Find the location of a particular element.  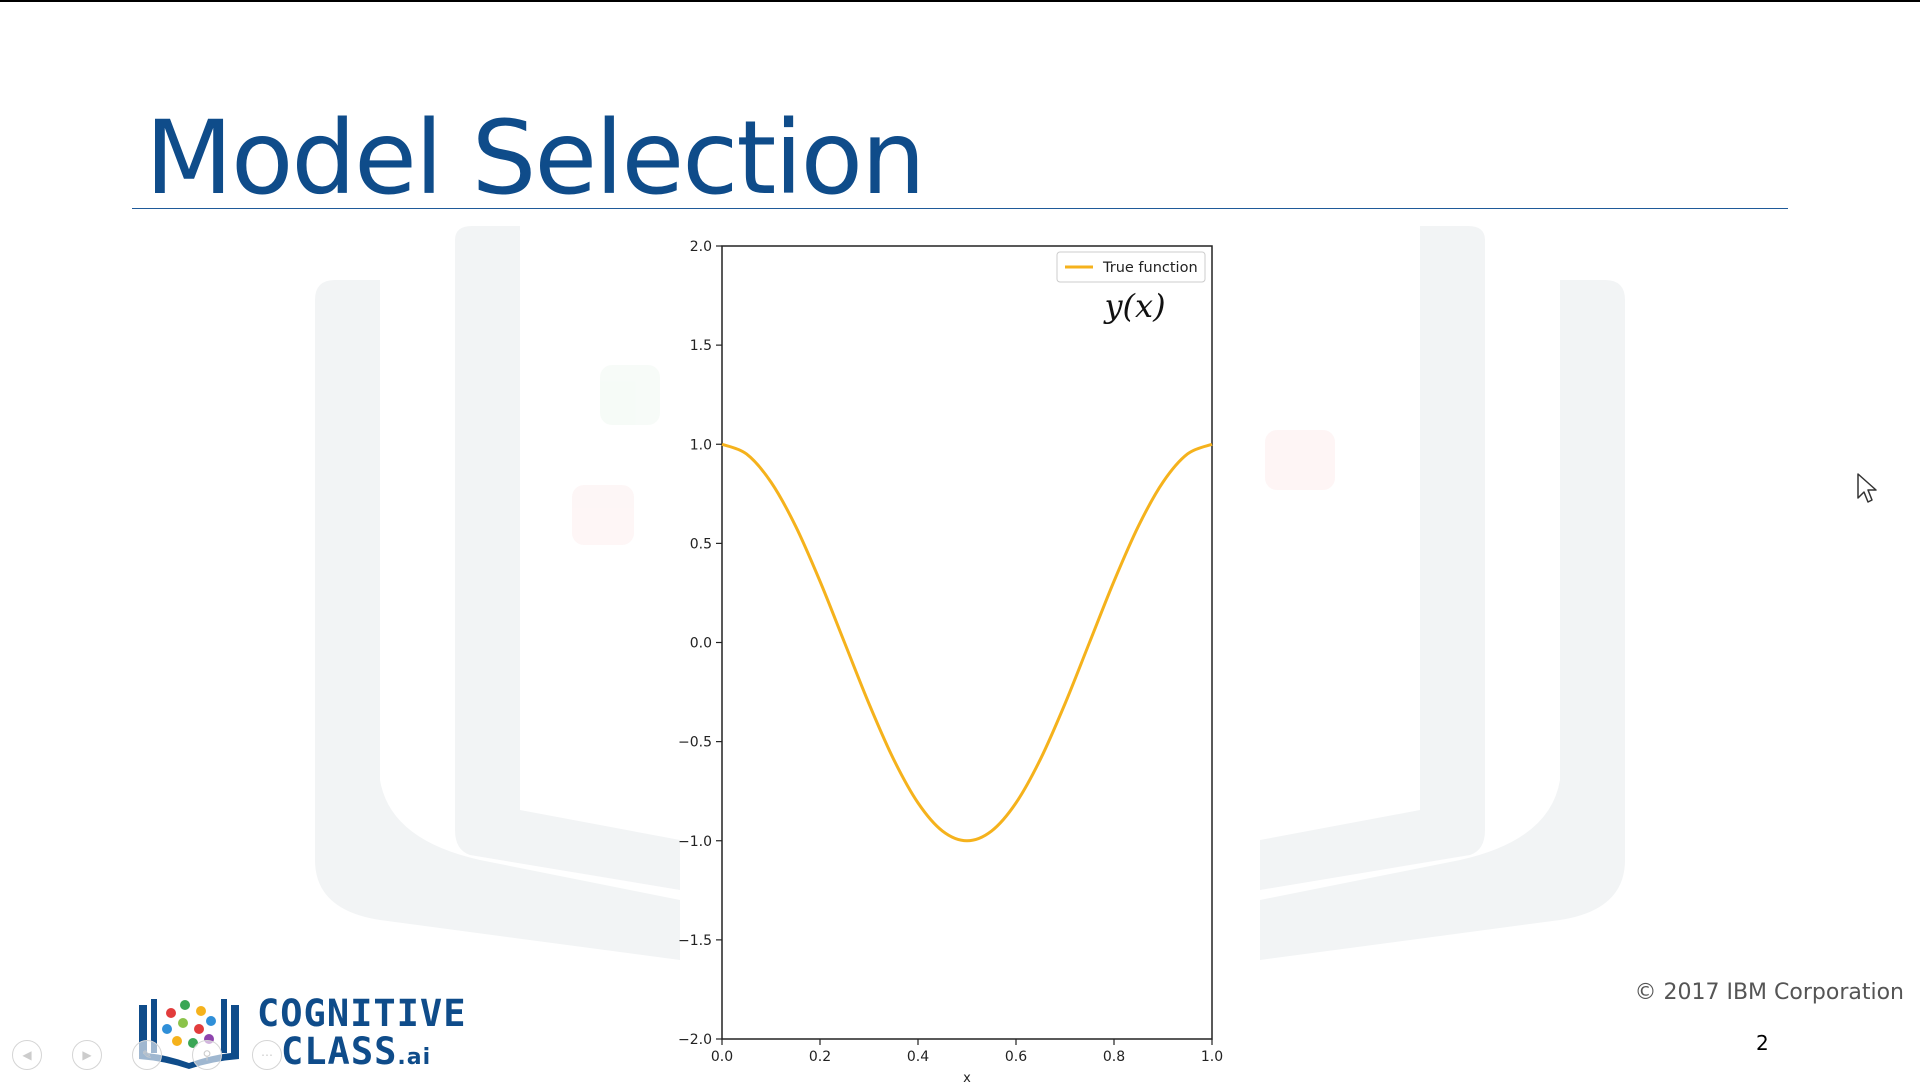

x-tick-label: 0.4 is located at coordinates (918, 1057).